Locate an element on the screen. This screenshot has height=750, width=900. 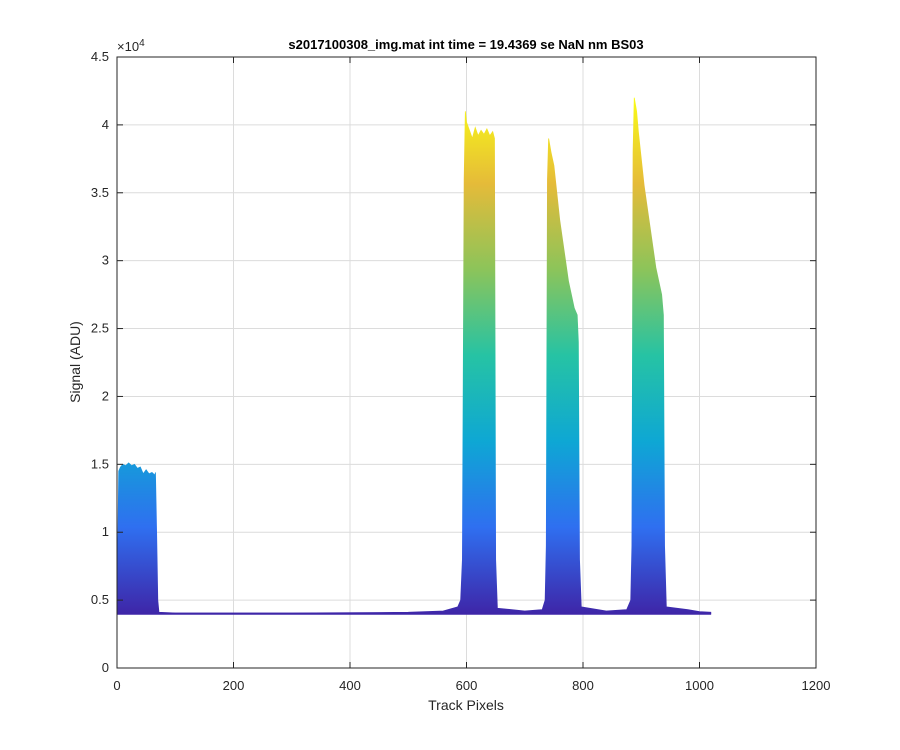
y-tick-label: 3 is located at coordinates (105, 260).